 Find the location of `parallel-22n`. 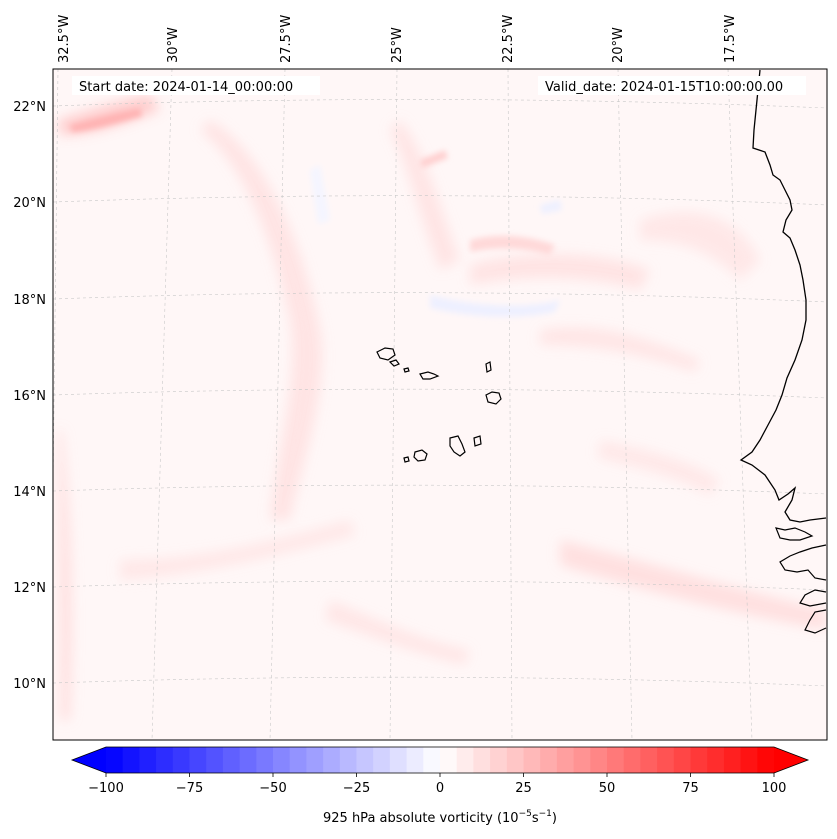

parallel-22n is located at coordinates (440, 104).